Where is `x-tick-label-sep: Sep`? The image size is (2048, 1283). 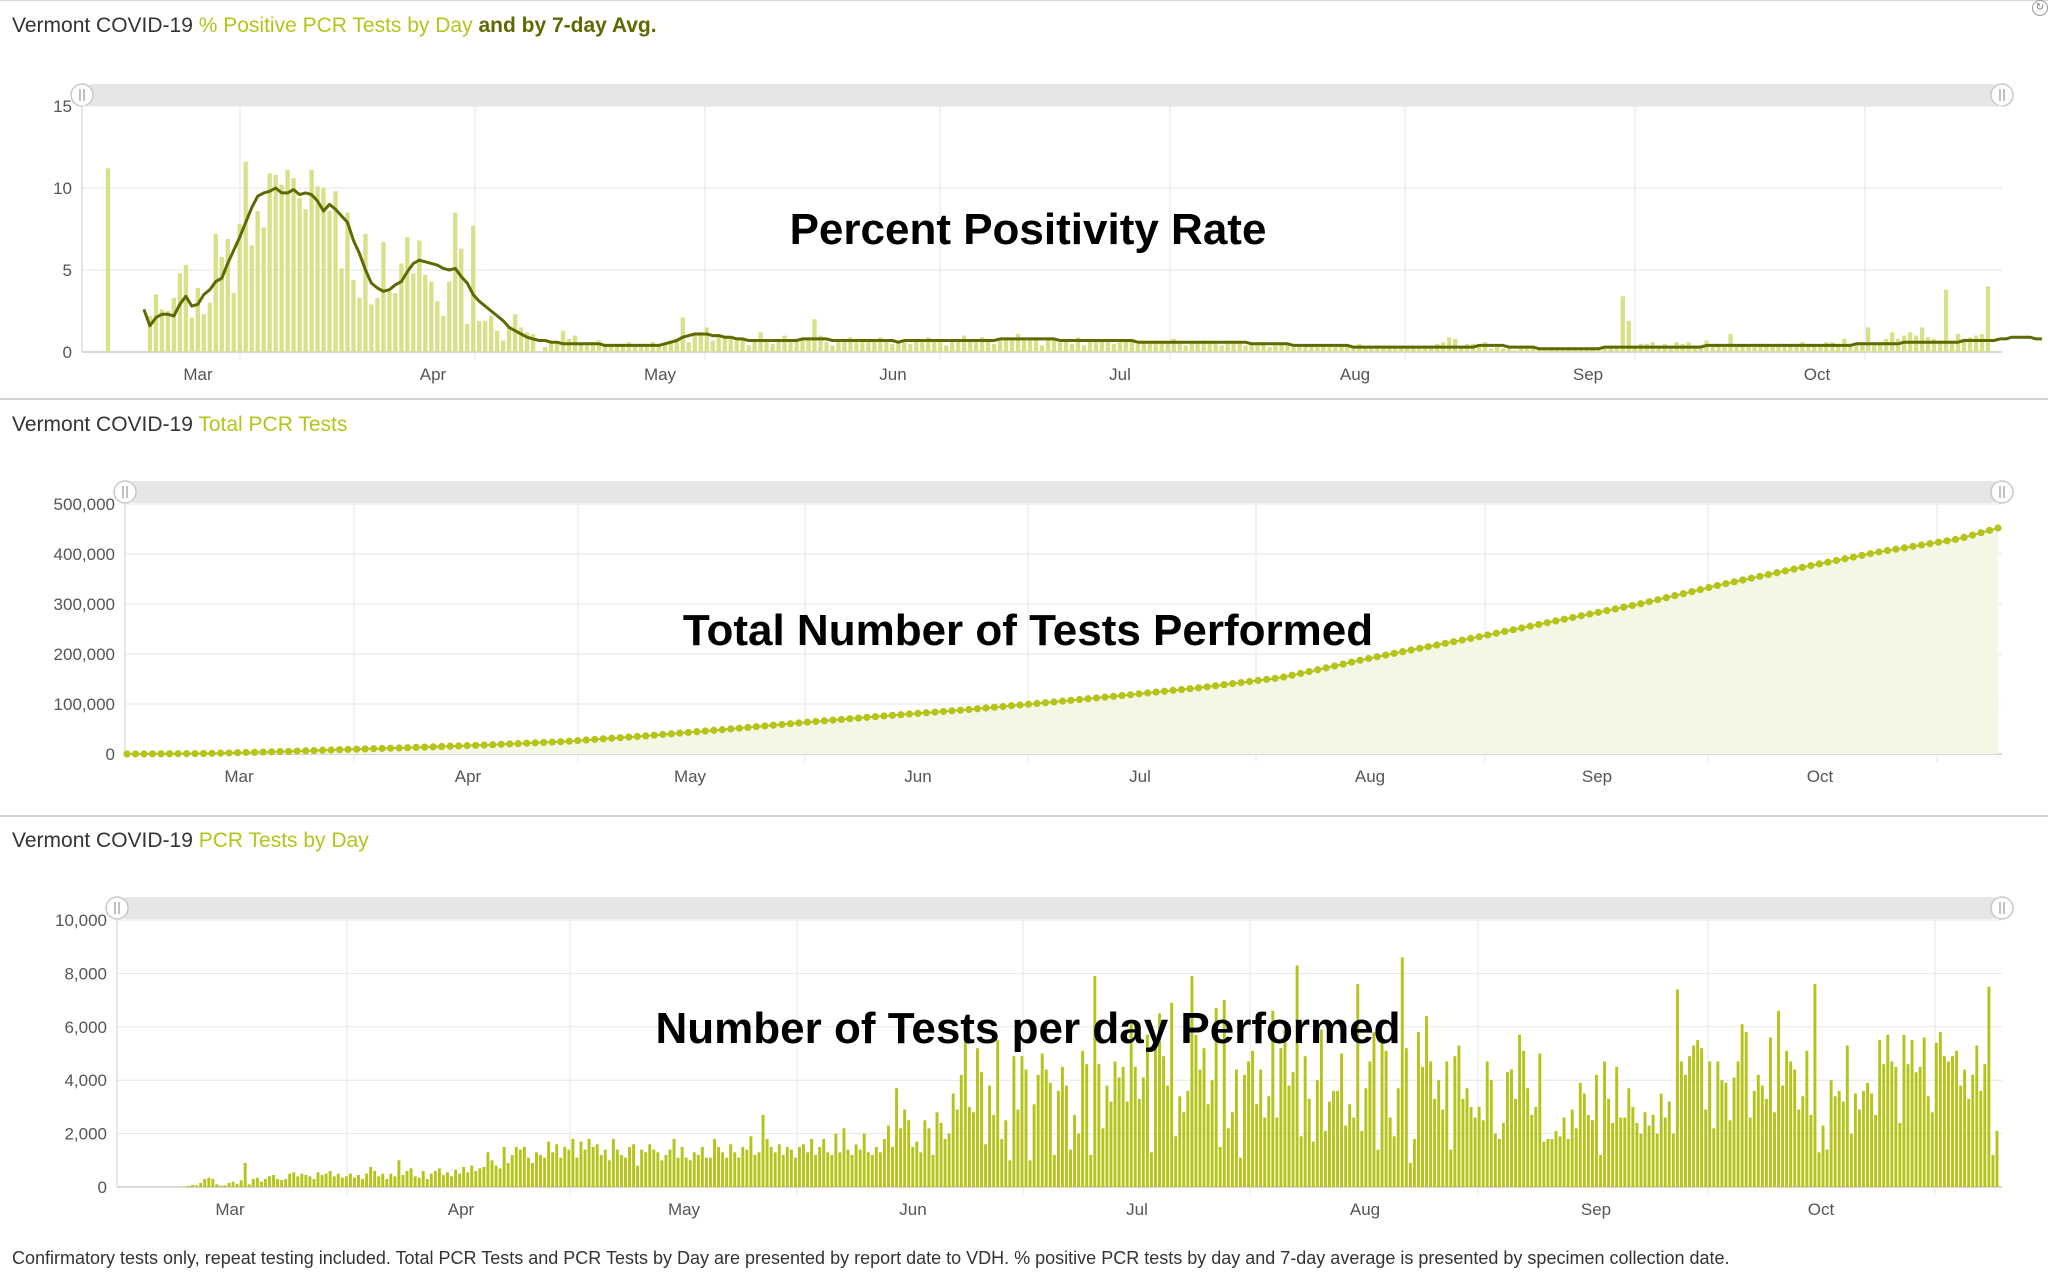 x-tick-label-sep: Sep is located at coordinates (1597, 776).